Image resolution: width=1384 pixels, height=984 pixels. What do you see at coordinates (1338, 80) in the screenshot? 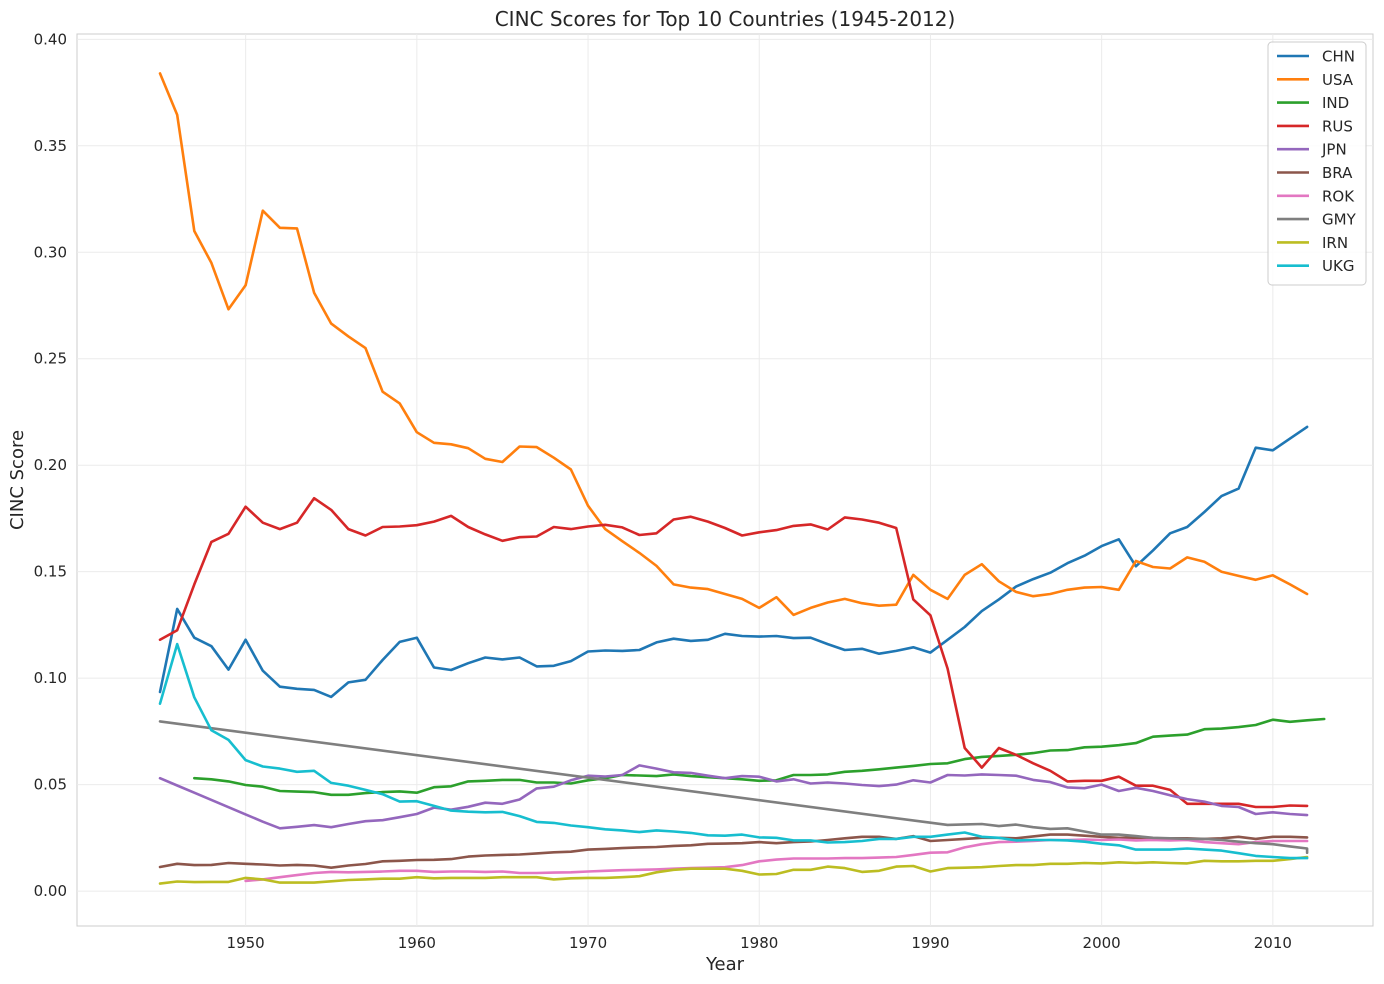
I see `legend-label: USA` at bounding box center [1338, 80].